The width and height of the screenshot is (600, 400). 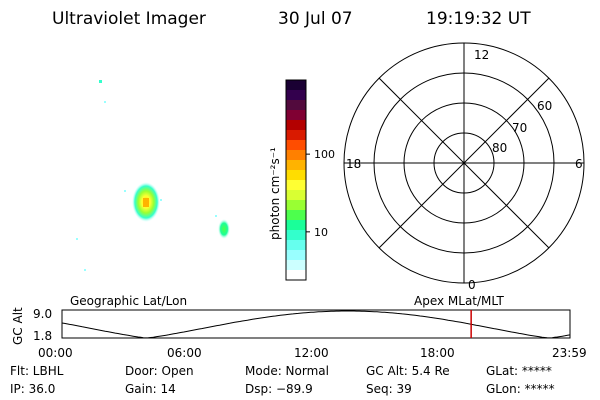 What do you see at coordinates (315, 19) in the screenshot?
I see `date-label: 30 Jul 07` at bounding box center [315, 19].